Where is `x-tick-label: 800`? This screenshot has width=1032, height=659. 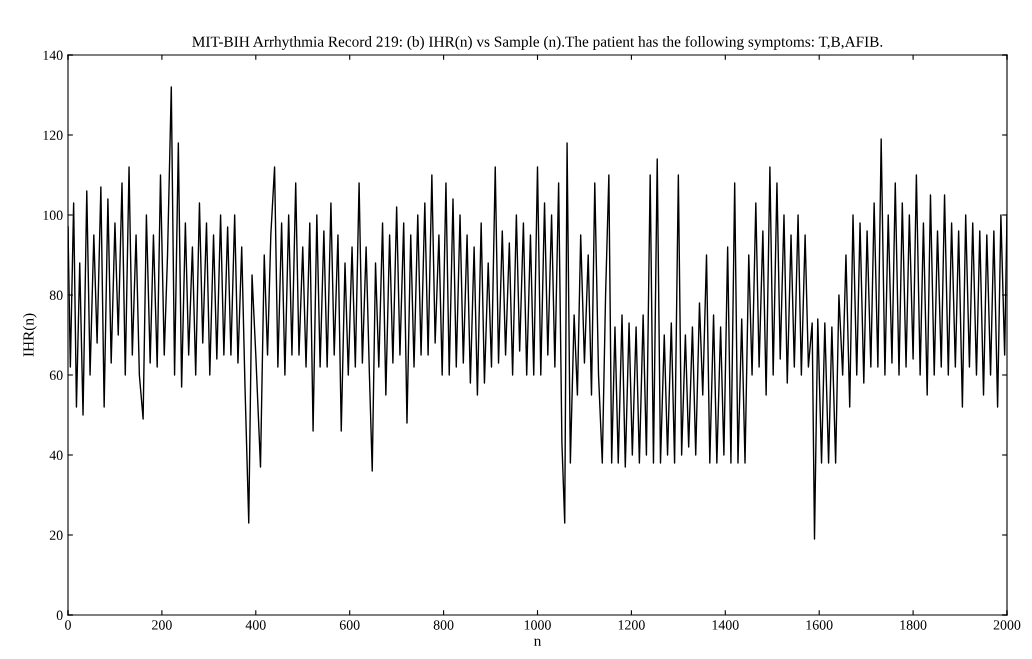 x-tick-label: 800 is located at coordinates (443, 625).